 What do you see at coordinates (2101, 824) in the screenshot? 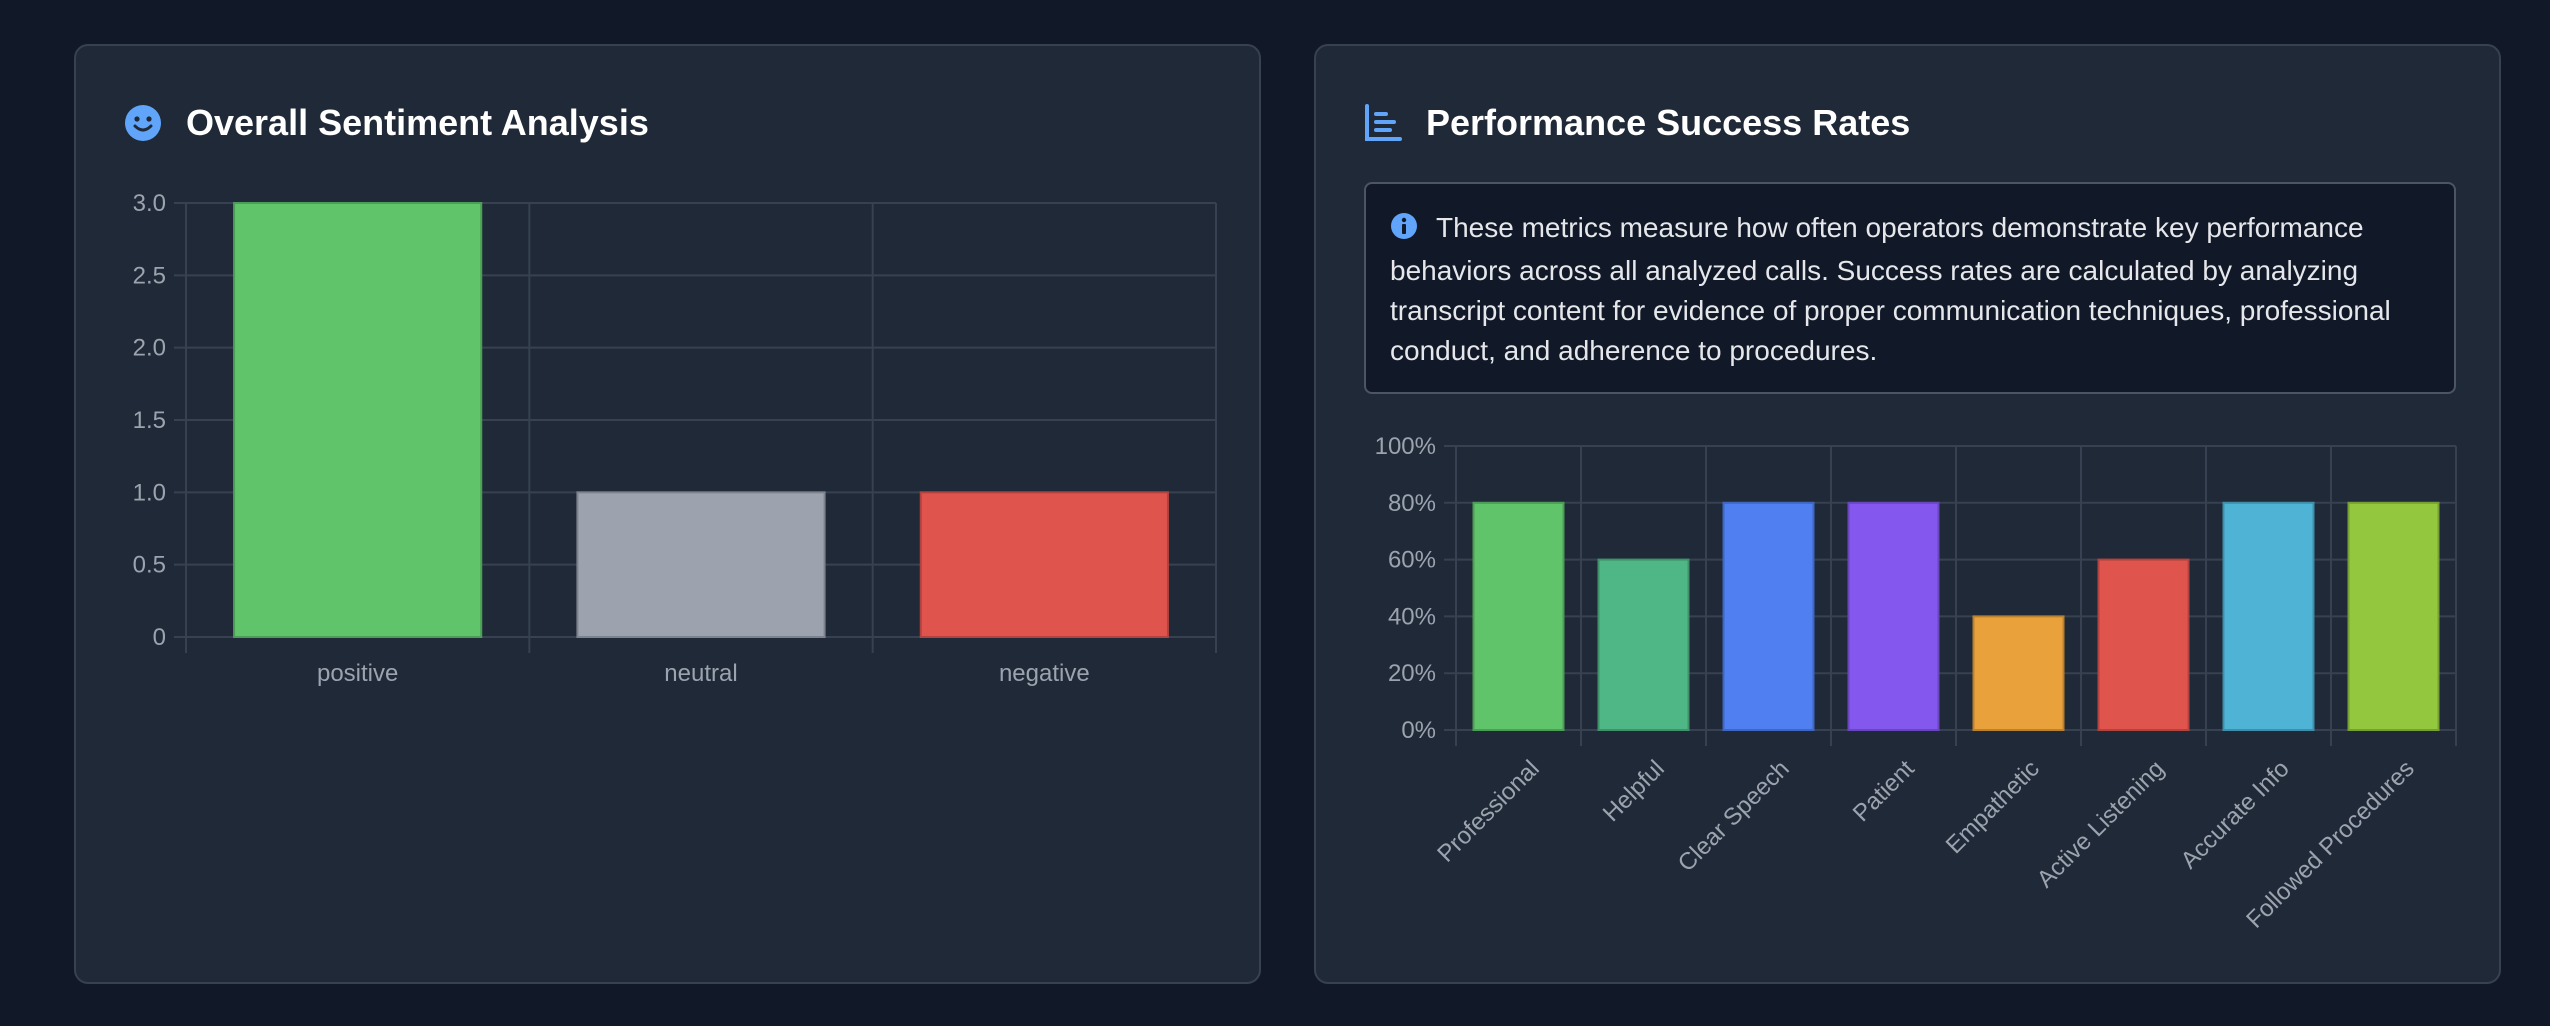
I see `x-tick-label: Active Listening` at bounding box center [2101, 824].